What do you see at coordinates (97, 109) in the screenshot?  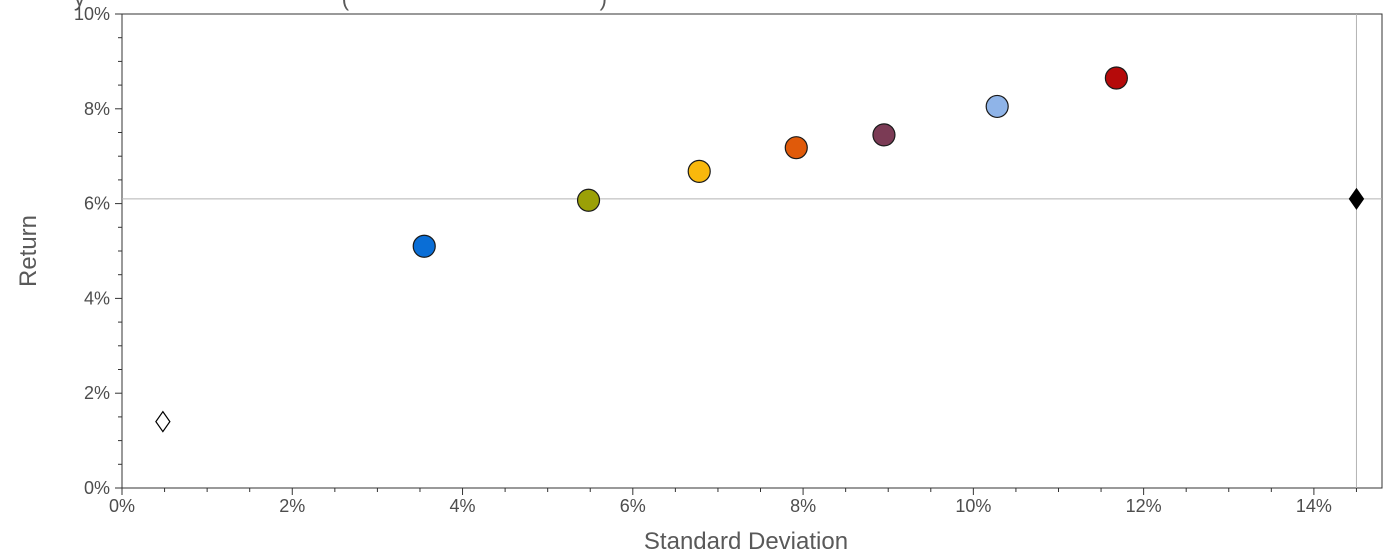 I see `y-tick-label: 8%` at bounding box center [97, 109].